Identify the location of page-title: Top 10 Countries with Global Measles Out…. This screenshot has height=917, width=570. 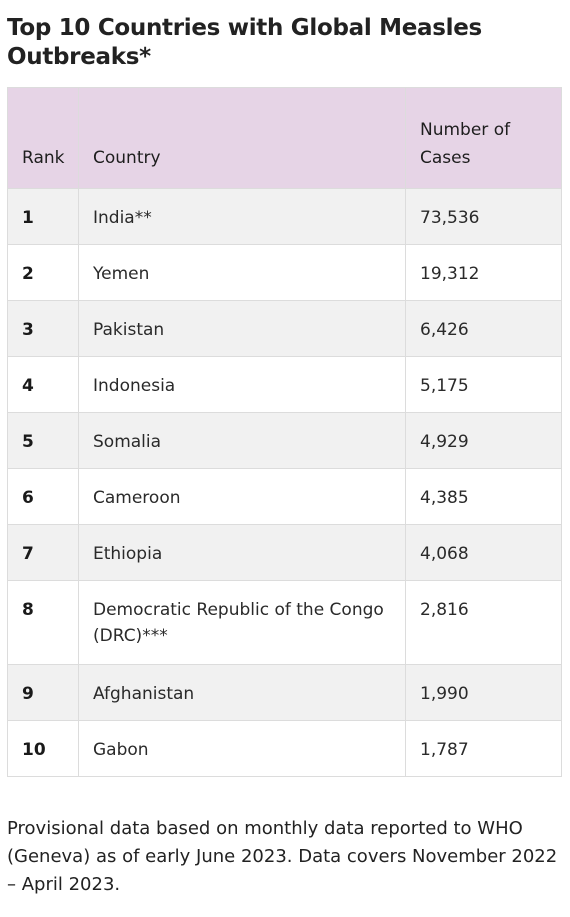
(244, 42).